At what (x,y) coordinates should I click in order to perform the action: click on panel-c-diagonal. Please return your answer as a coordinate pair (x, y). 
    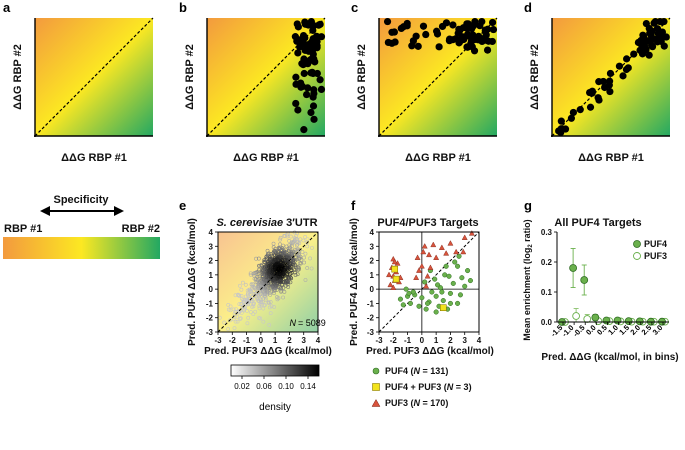
    Looking at the image, I should click on (438, 77).